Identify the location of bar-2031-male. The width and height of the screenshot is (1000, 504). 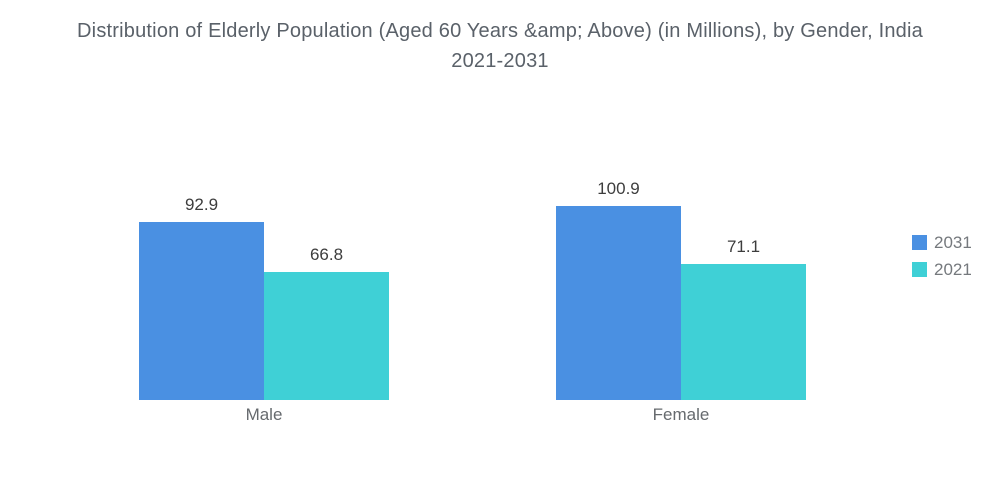
(201, 310).